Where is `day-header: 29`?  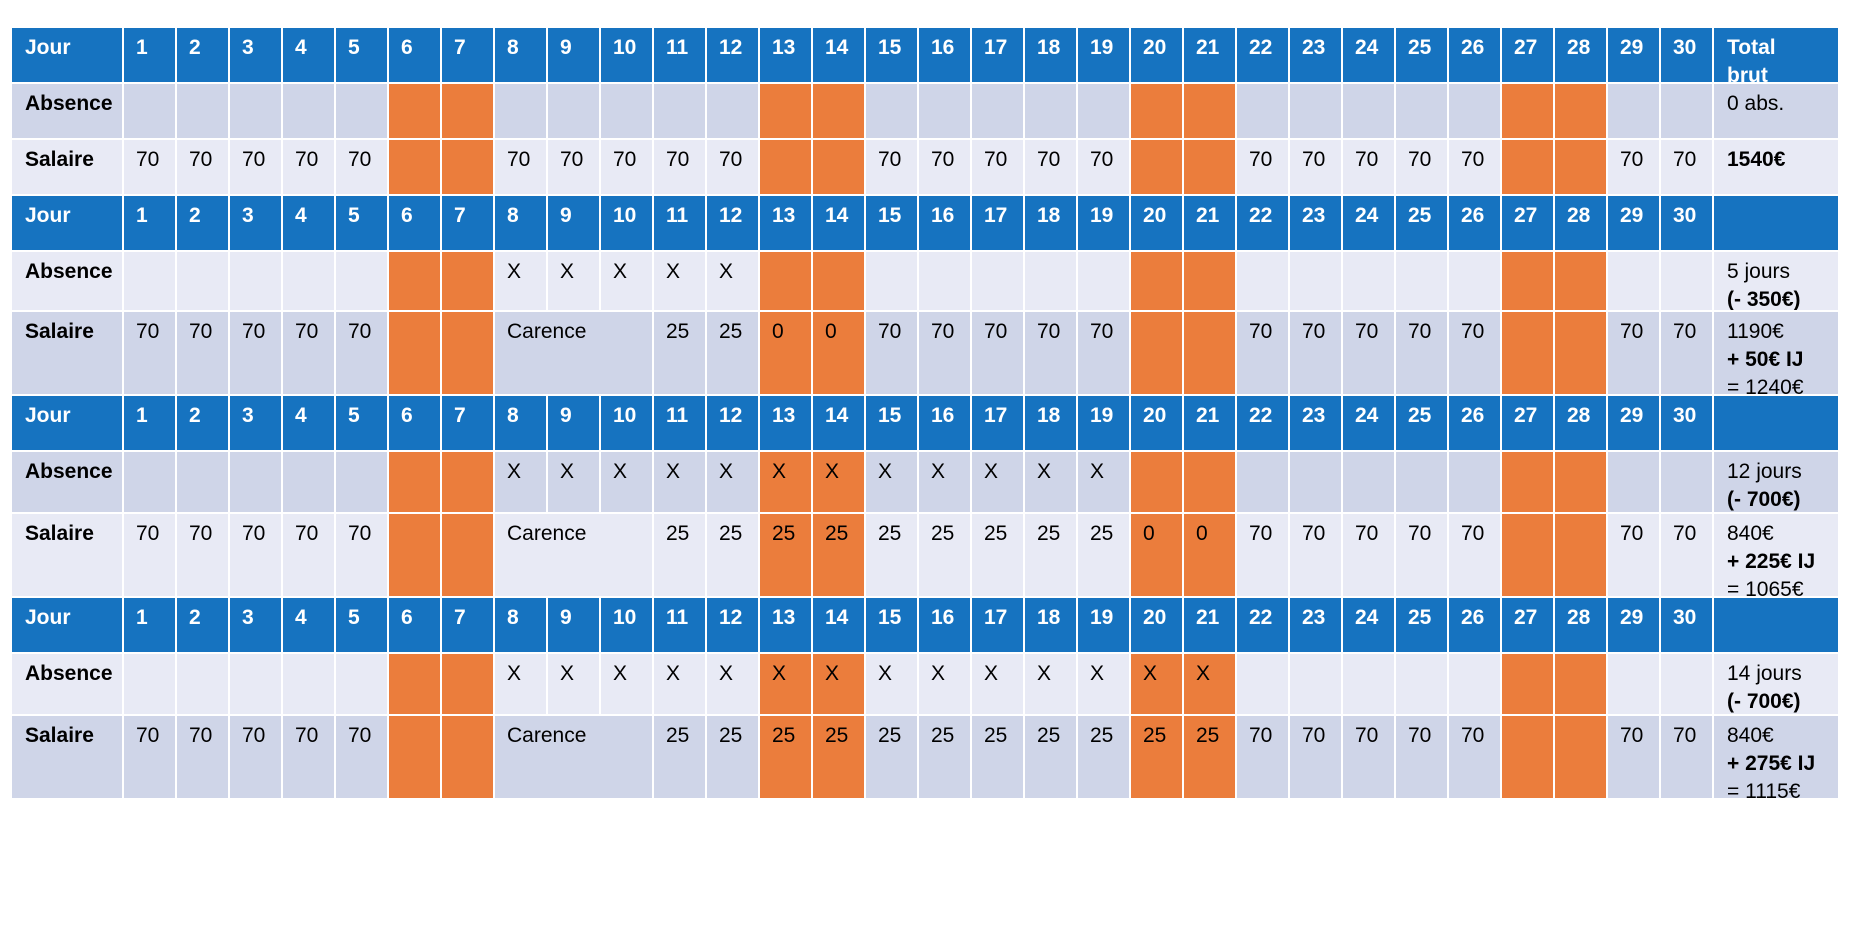
day-header: 29 is located at coordinates (1634, 626).